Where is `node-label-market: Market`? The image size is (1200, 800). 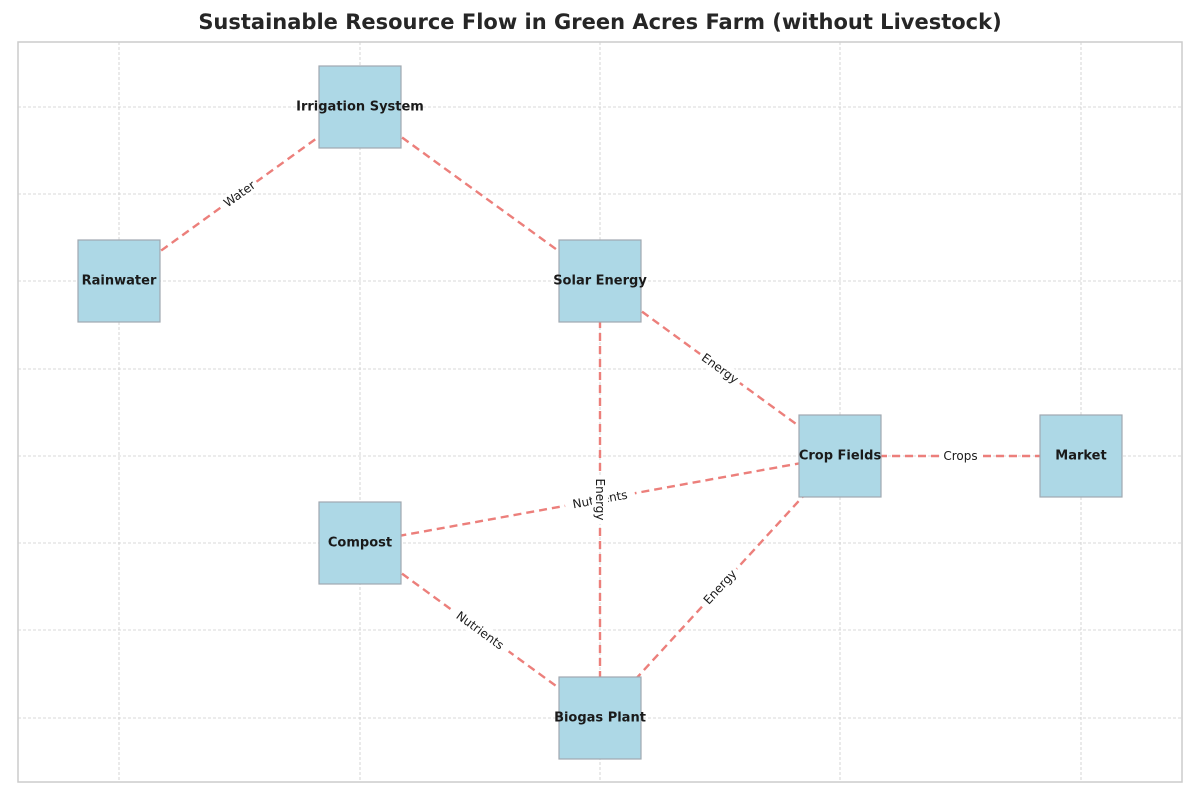
node-label-market: Market is located at coordinates (1080, 456).